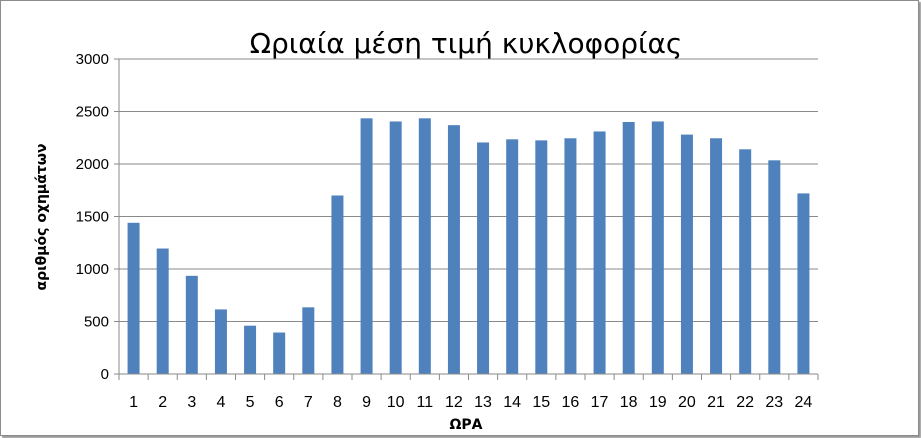 This screenshot has height=438, width=921. What do you see at coordinates (96, 322) in the screenshot?
I see `y-tick-label: 500` at bounding box center [96, 322].